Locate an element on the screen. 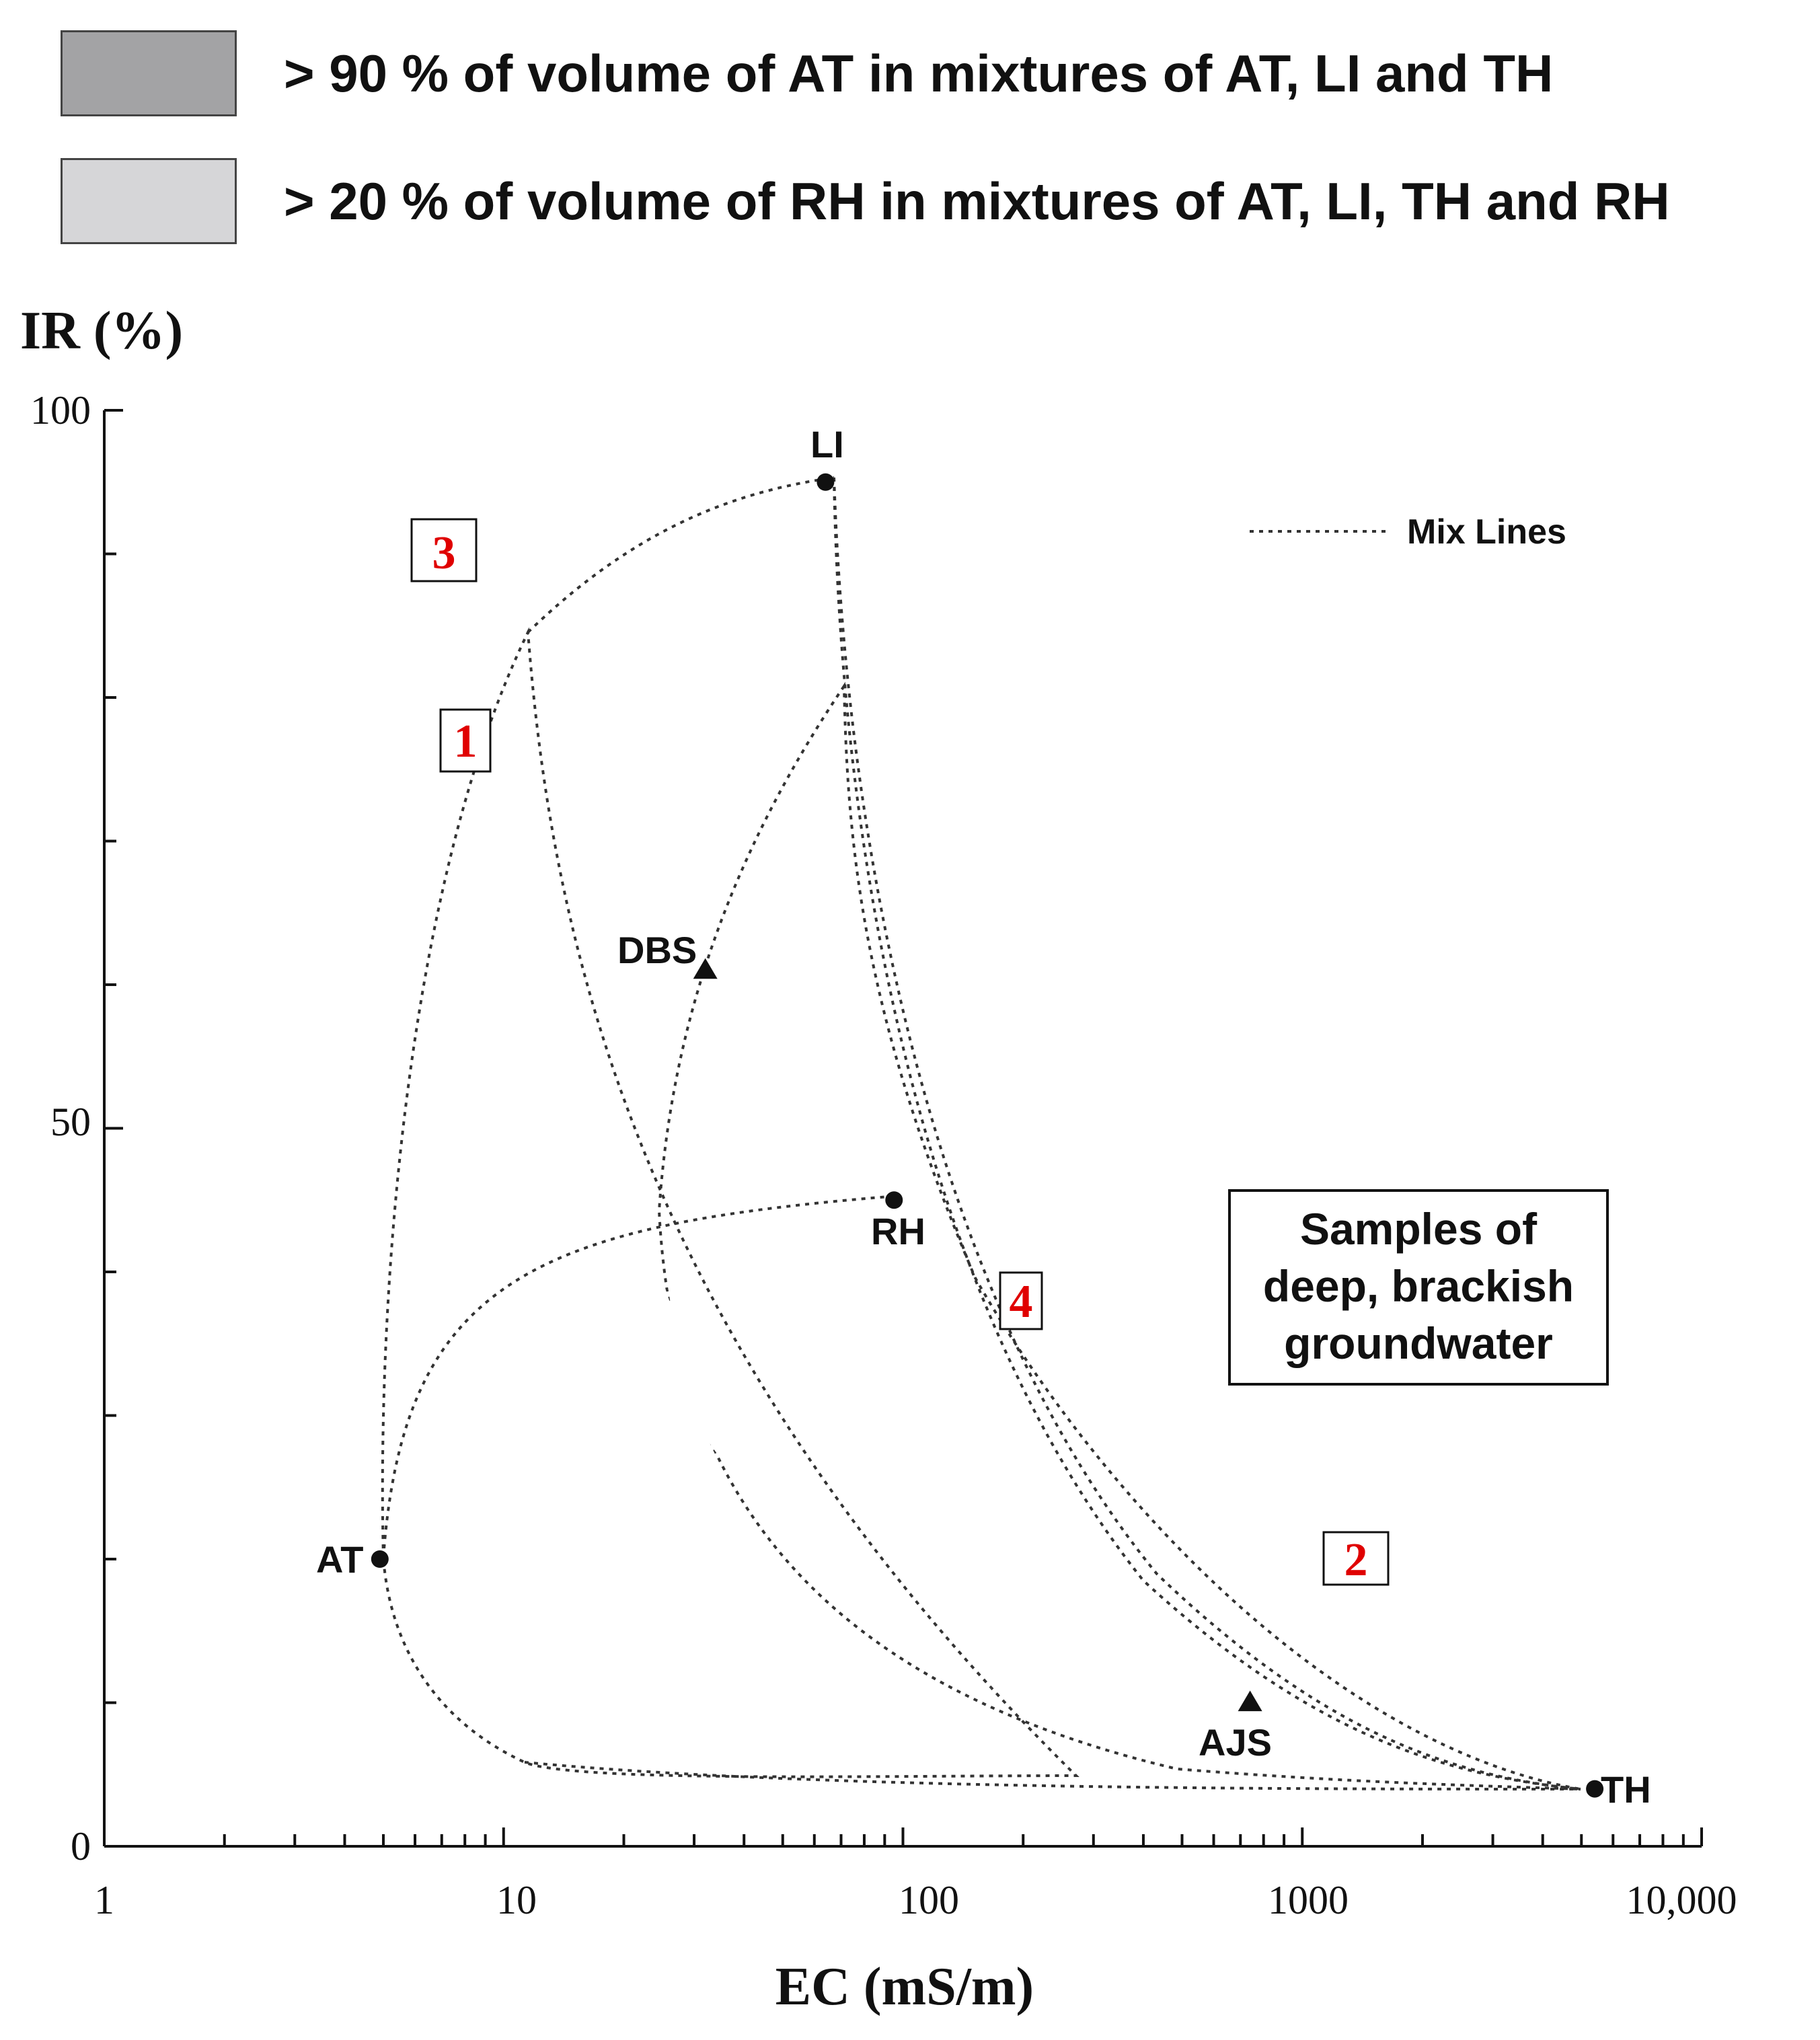  samples-annotation-line-2: deep, brackish is located at coordinates (1419, 1286).